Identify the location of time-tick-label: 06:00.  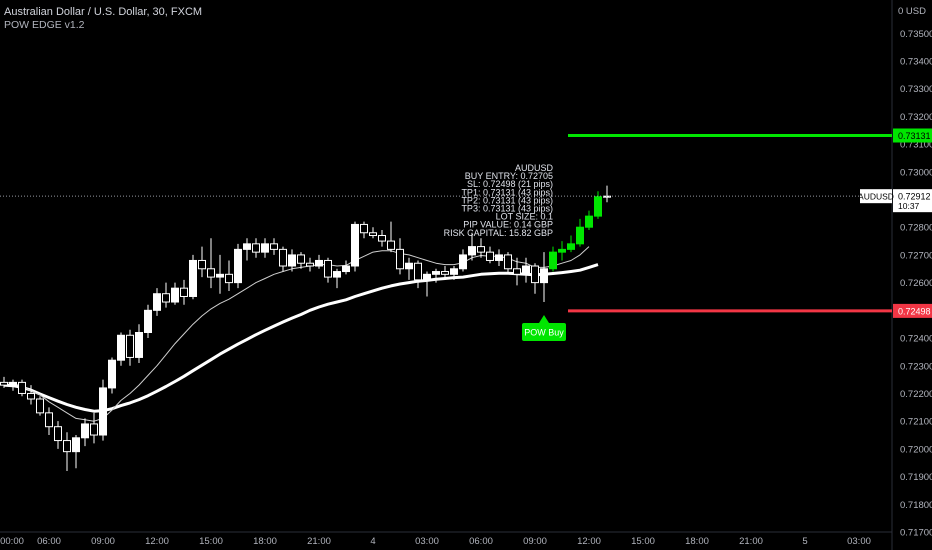
(481, 541).